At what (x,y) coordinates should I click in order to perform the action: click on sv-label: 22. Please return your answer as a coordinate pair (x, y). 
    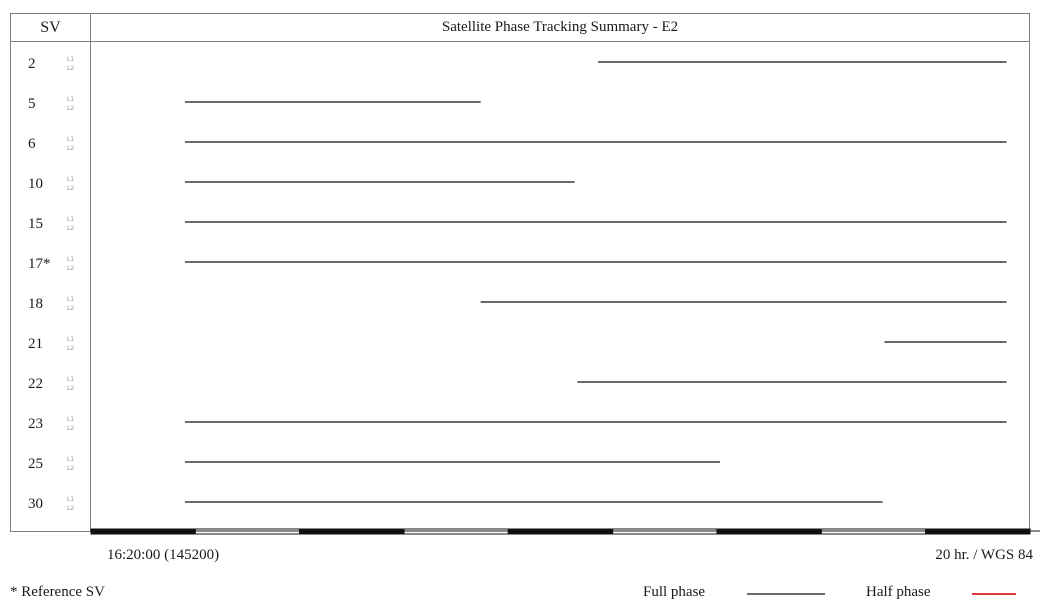
    Looking at the image, I should click on (35, 384).